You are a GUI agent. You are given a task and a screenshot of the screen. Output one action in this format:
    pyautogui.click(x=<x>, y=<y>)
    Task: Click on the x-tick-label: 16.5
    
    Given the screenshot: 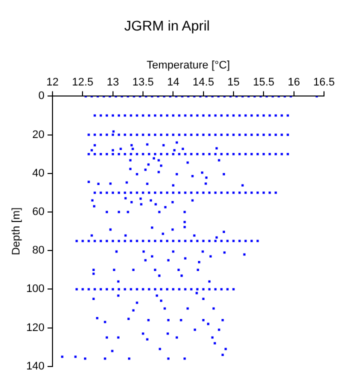 What is the action you would take?
    pyautogui.click(x=324, y=82)
    